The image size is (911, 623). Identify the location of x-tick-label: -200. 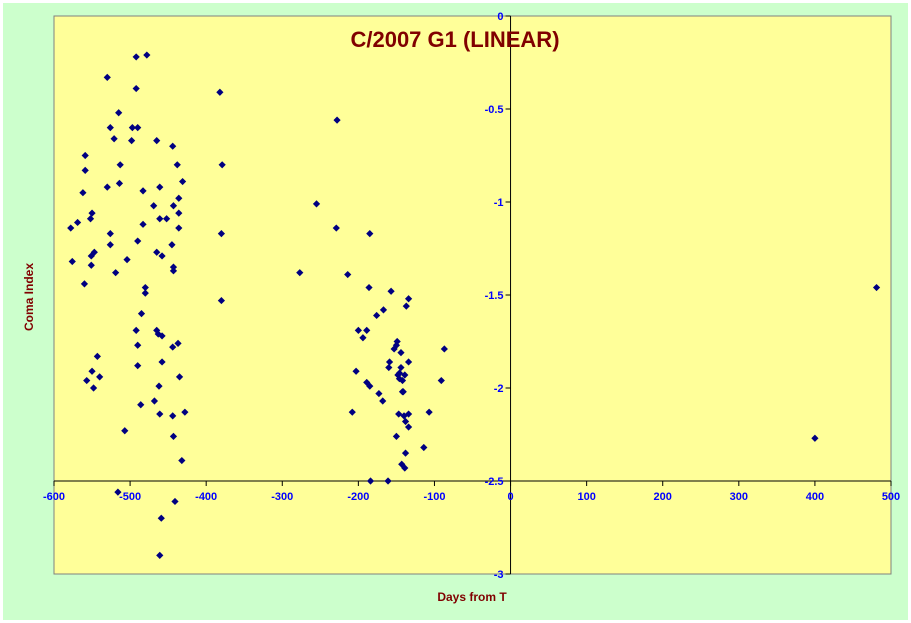
(358, 497).